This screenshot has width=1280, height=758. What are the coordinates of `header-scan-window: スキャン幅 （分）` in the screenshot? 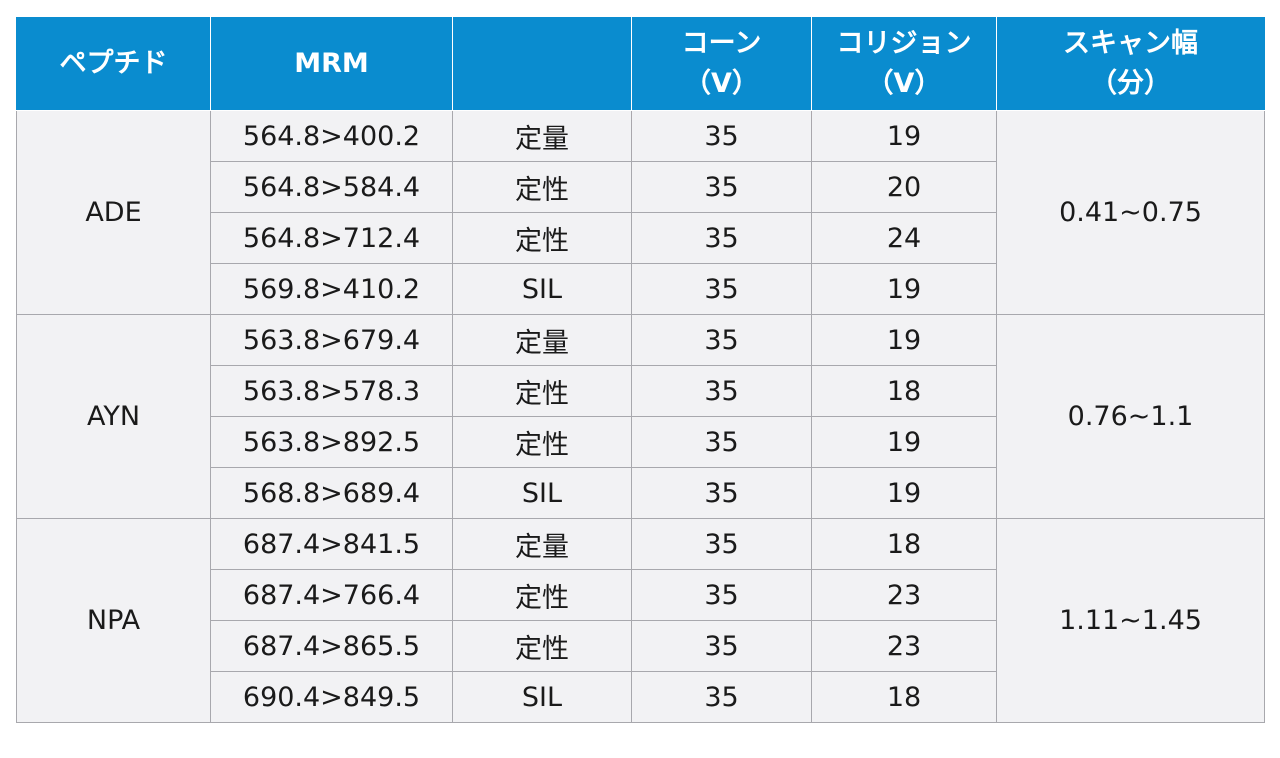 It's located at (1130, 64).